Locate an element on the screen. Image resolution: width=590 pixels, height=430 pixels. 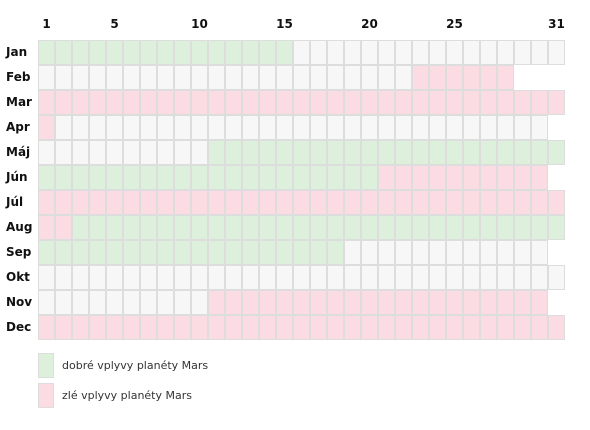
legend-label-bad: zlé vplyvy planéty Mars is located at coordinates (127, 395).